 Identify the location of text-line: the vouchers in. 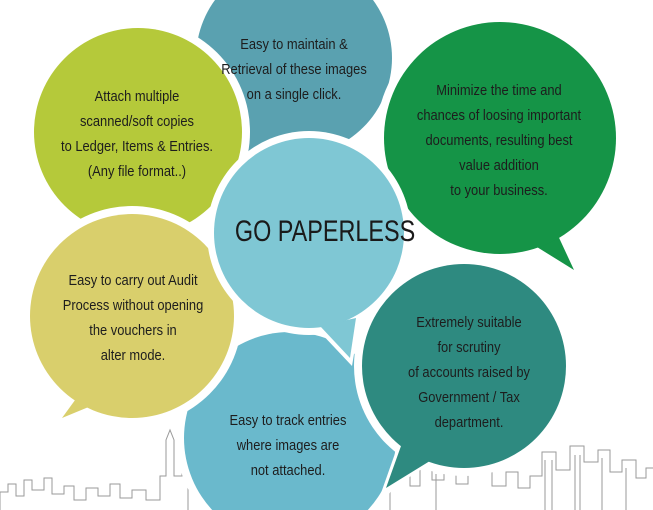
(133, 330).